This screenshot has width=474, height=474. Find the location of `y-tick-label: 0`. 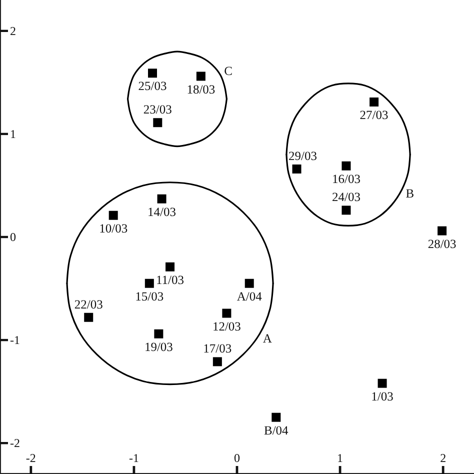

y-tick-label: 0 is located at coordinates (13, 237).